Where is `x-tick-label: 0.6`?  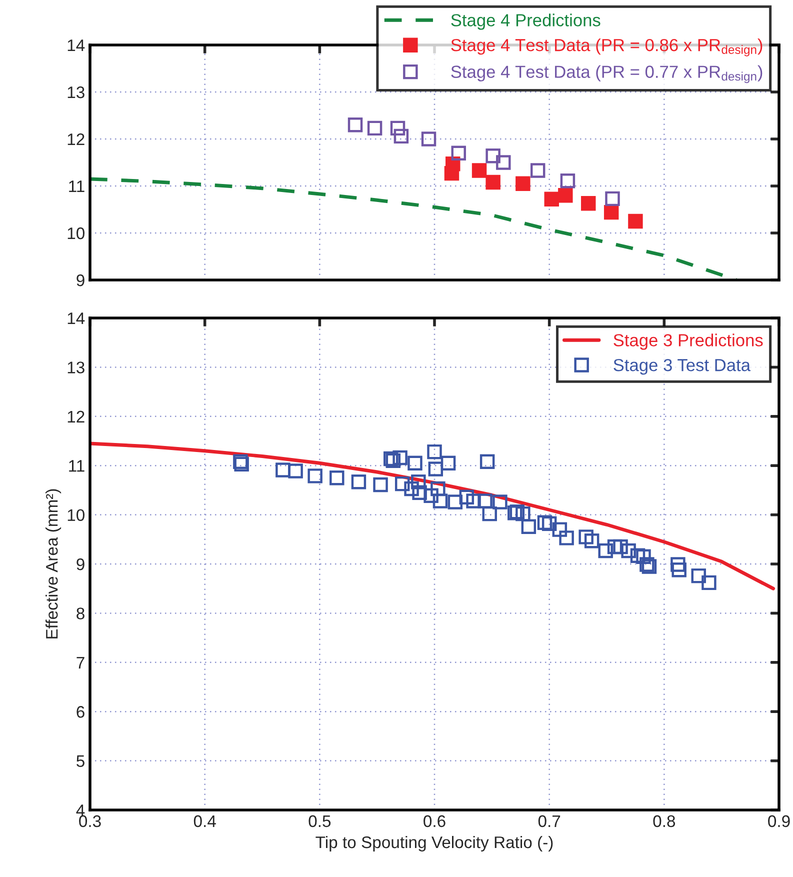
x-tick-label: 0.6 is located at coordinates (435, 821).